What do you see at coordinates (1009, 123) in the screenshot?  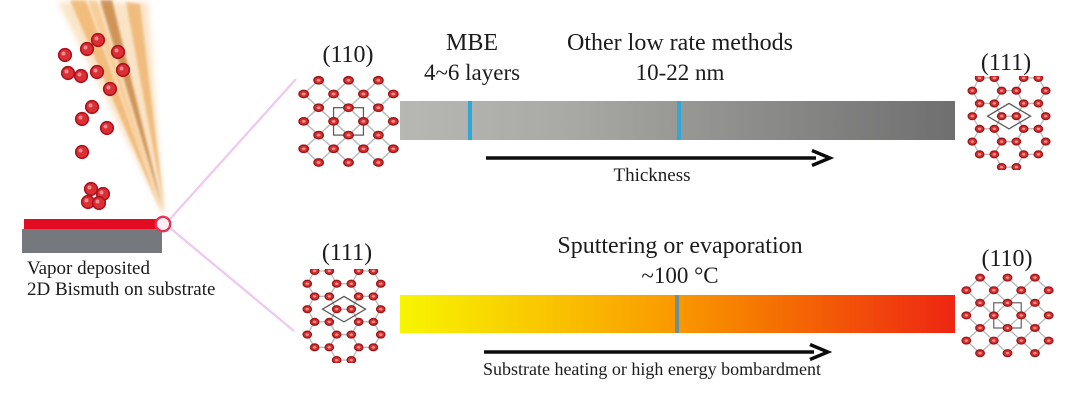 I see `crystal-111-top-right` at bounding box center [1009, 123].